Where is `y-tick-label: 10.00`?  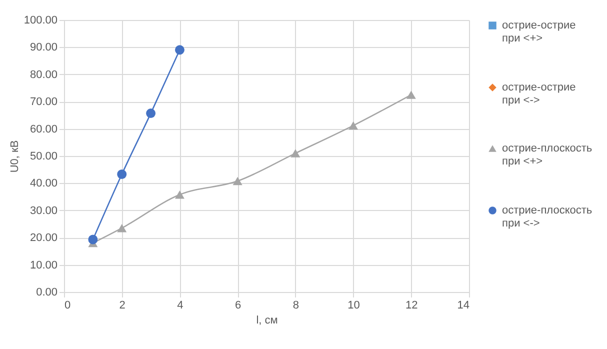
y-tick-label: 10.00 is located at coordinates (44, 265).